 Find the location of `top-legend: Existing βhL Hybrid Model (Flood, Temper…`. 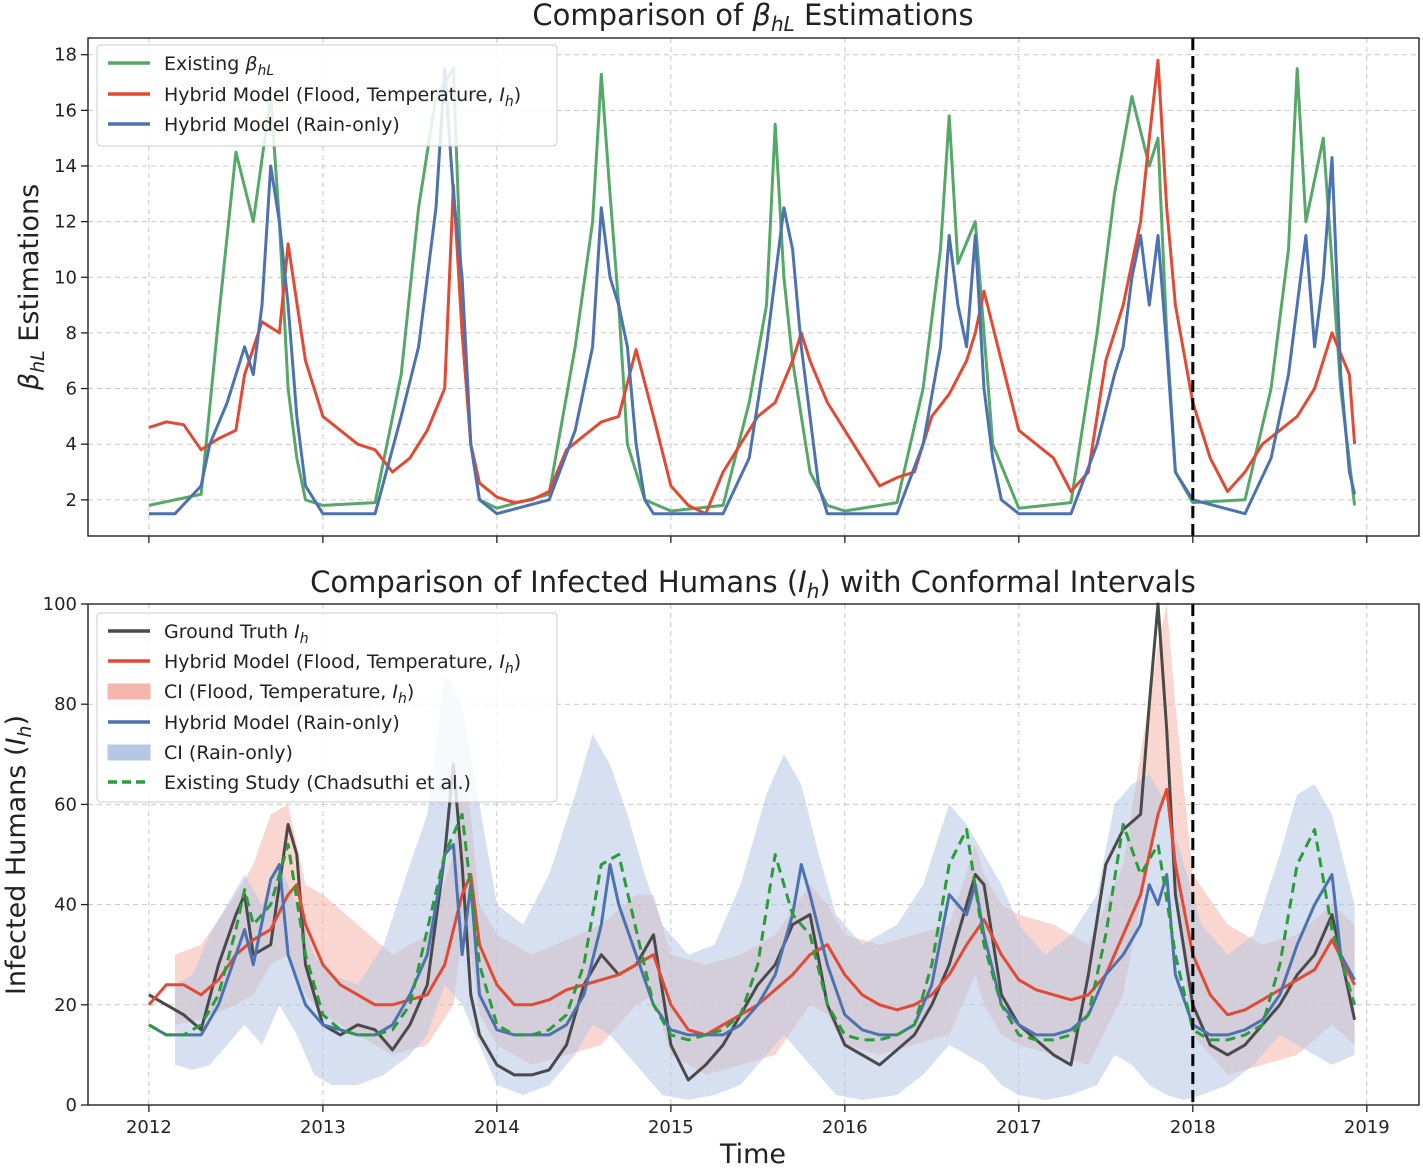

top-legend: Existing βhL Hybrid Model (Flood, Temper… is located at coordinates (327, 95).